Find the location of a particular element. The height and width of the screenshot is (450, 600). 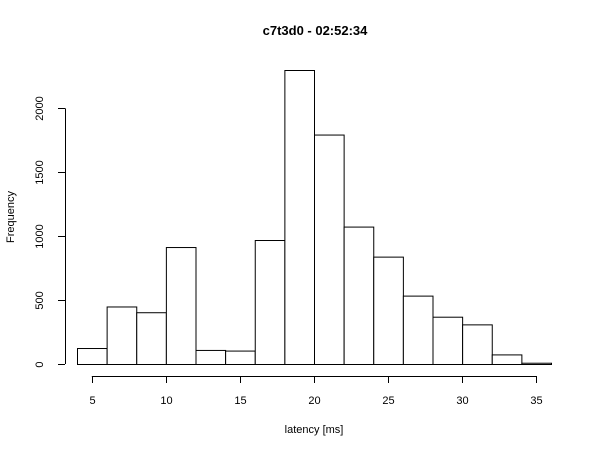

y-tick-label-2000: 2000 is located at coordinates (40, 108).